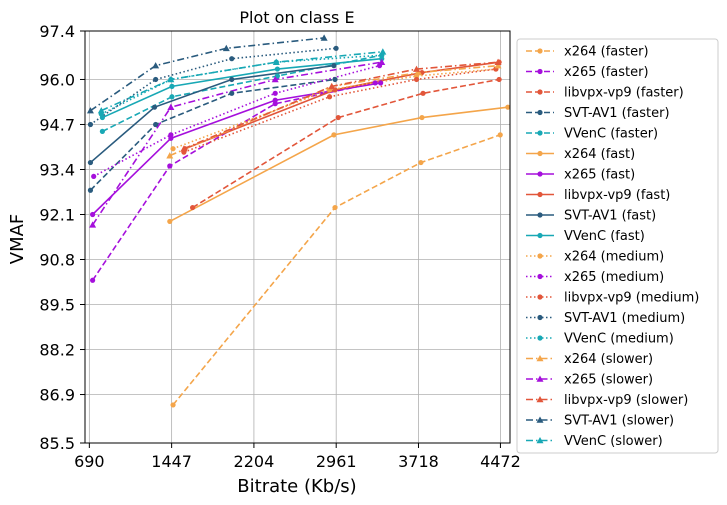 Image resolution: width=727 pixels, height=505 pixels. What do you see at coordinates (614, 257) in the screenshot?
I see `legend-label-x264-medium: x264 (medium)` at bounding box center [614, 257].